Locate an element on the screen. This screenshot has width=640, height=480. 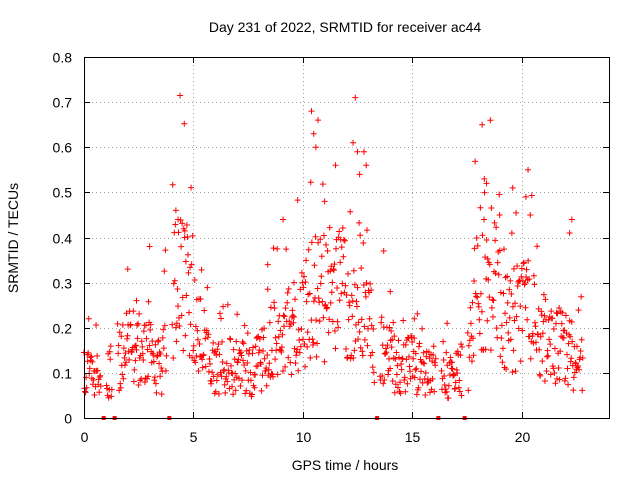
y-tick-label: 0.2 is located at coordinates (63, 329).